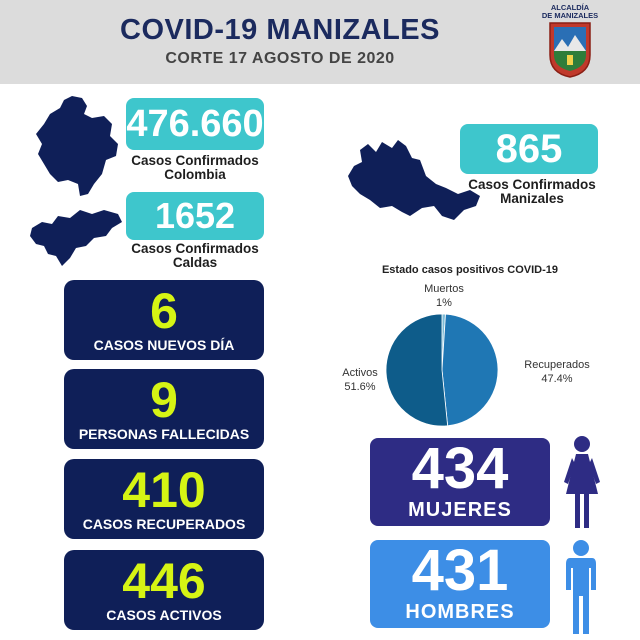 This screenshot has width=640, height=640. I want to click on new-cases-card: 6 CASOS NUEVOS DÍA, so click(164, 320).